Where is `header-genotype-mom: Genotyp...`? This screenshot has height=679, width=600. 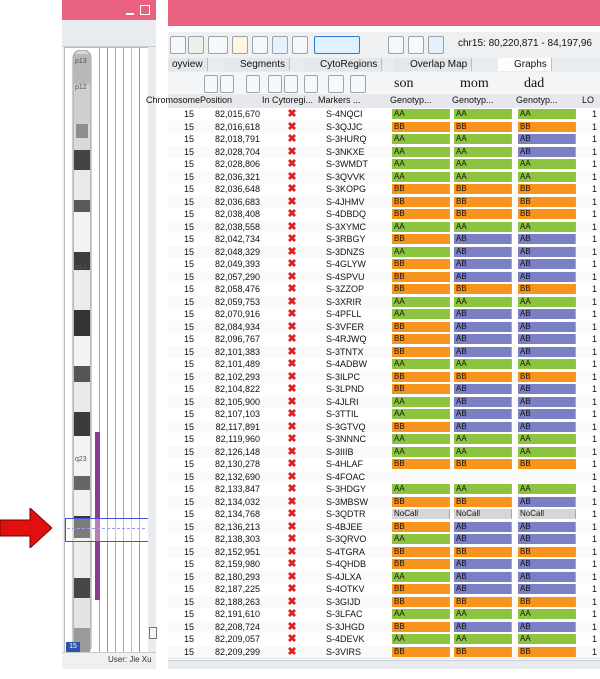
header-genotype-mom: Genotyp... is located at coordinates (473, 100).